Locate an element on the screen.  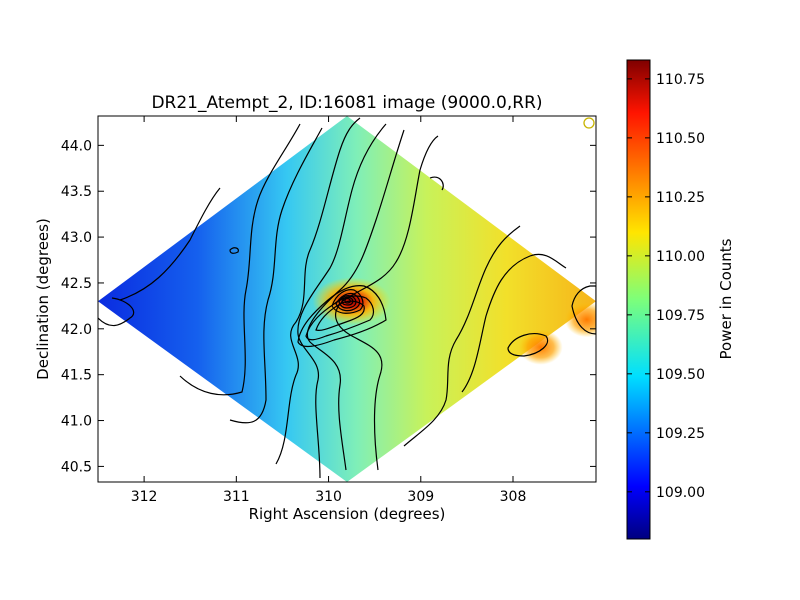
colorbar-tick-label: 109.75 is located at coordinates (680, 316).